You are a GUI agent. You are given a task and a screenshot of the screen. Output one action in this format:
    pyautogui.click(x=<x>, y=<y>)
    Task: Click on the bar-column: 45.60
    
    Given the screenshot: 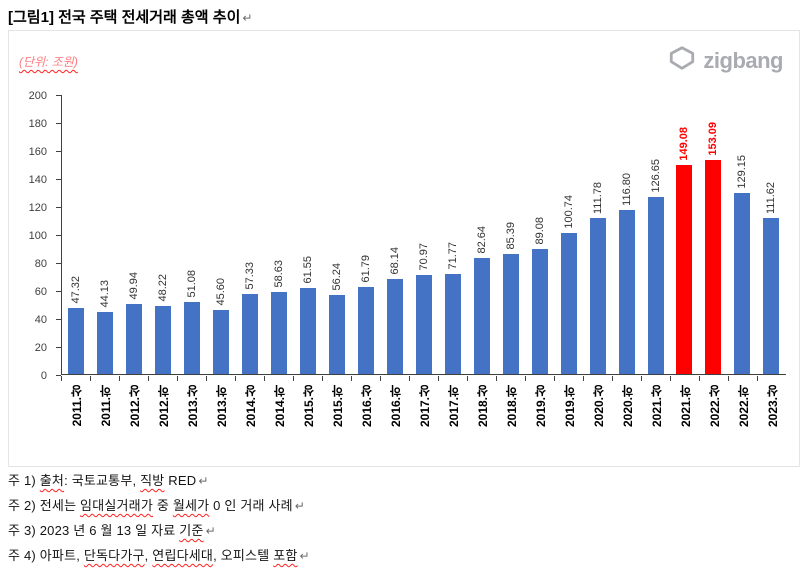 What is the action you would take?
    pyautogui.click(x=221, y=234)
    